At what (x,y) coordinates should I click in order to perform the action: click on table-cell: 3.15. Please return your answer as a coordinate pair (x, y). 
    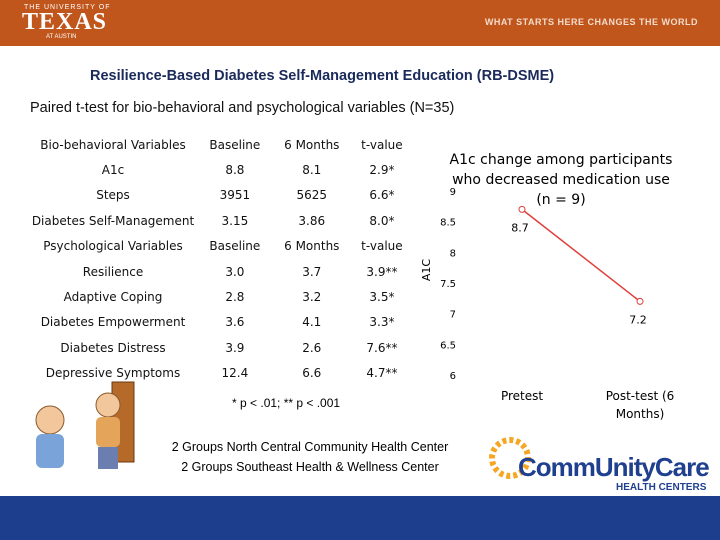
    Looking at the image, I should click on (235, 220).